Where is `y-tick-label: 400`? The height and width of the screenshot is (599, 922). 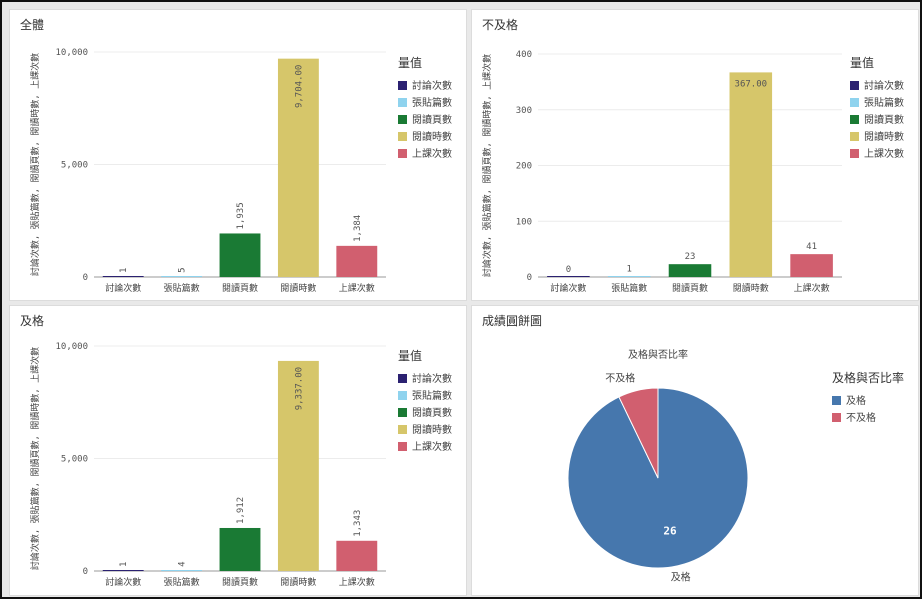 y-tick-label: 400 is located at coordinates (524, 55).